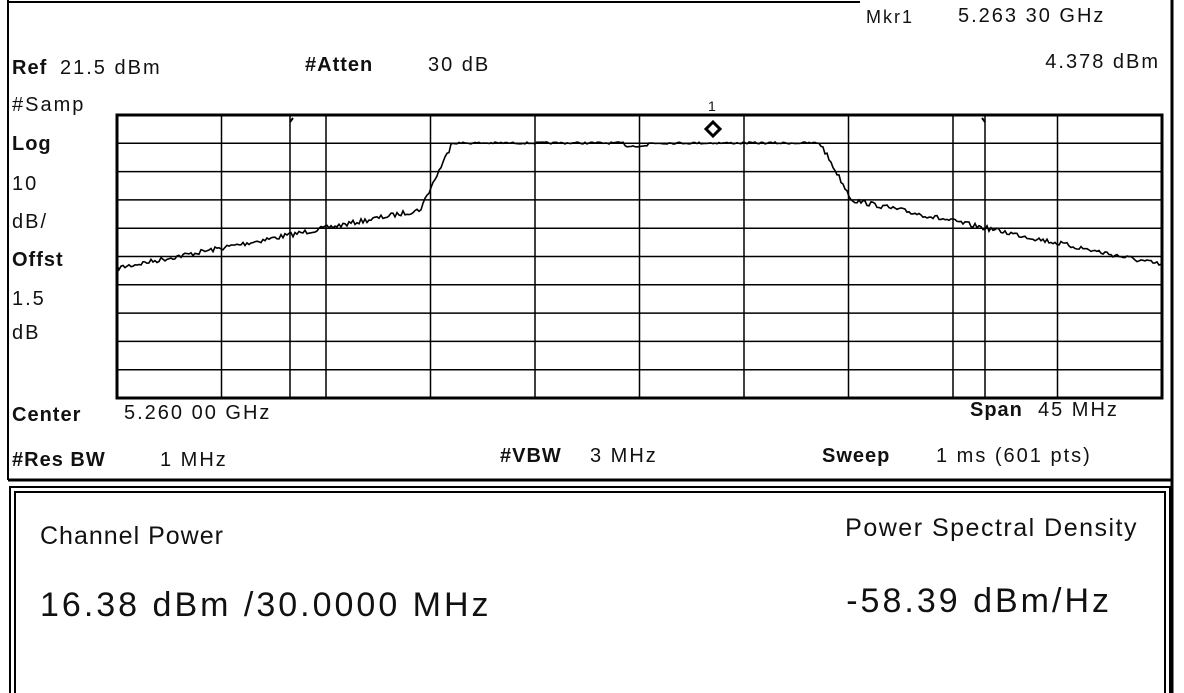 Image resolution: width=1184 pixels, height=693 pixels. Describe the element at coordinates (30, 68) in the screenshot. I see `ref-label: Ref` at that location.